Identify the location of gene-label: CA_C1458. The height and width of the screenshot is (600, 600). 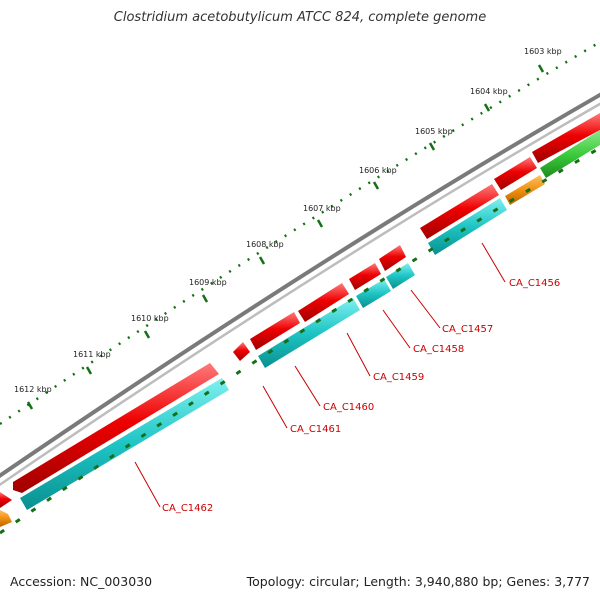
(438, 349).